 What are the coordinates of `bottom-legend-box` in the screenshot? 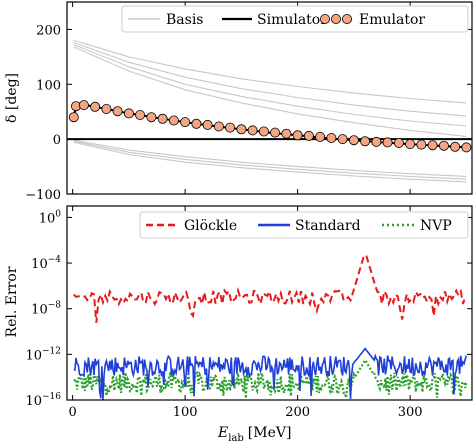 It's located at (304, 225).